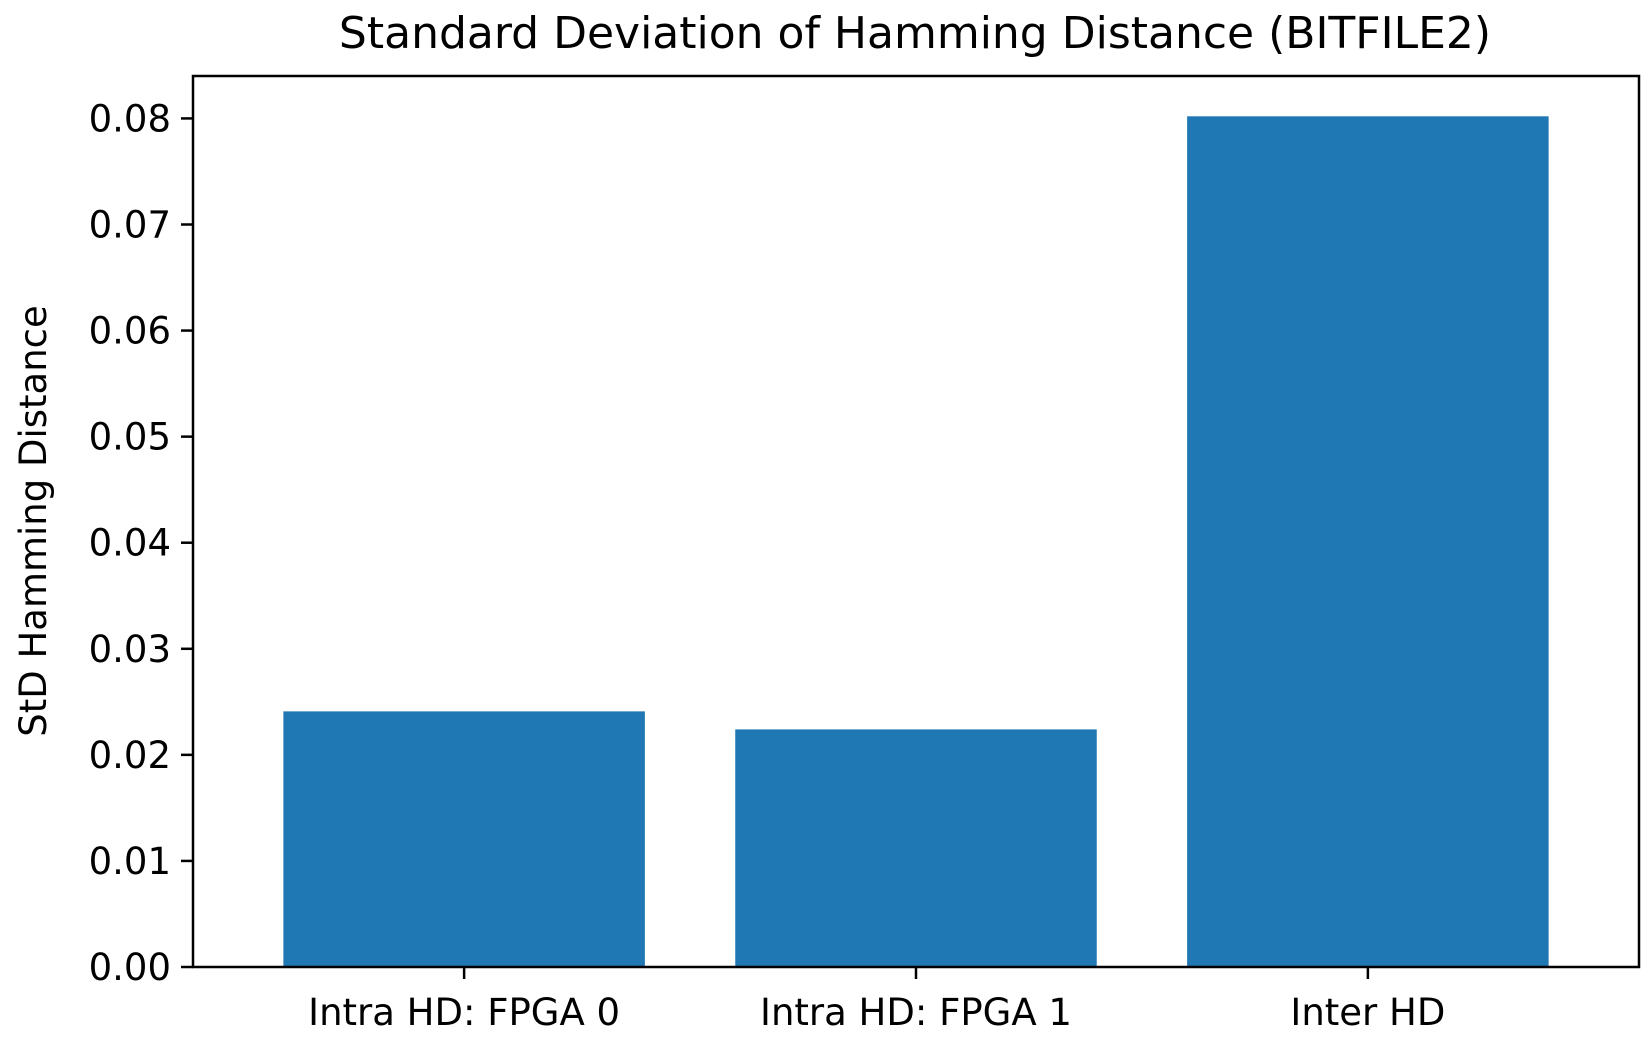 Image resolution: width=1650 pixels, height=1054 pixels. Describe the element at coordinates (464, 1012) in the screenshot. I see `x-tick-label-0: Intra HD: FPGA 0` at that location.